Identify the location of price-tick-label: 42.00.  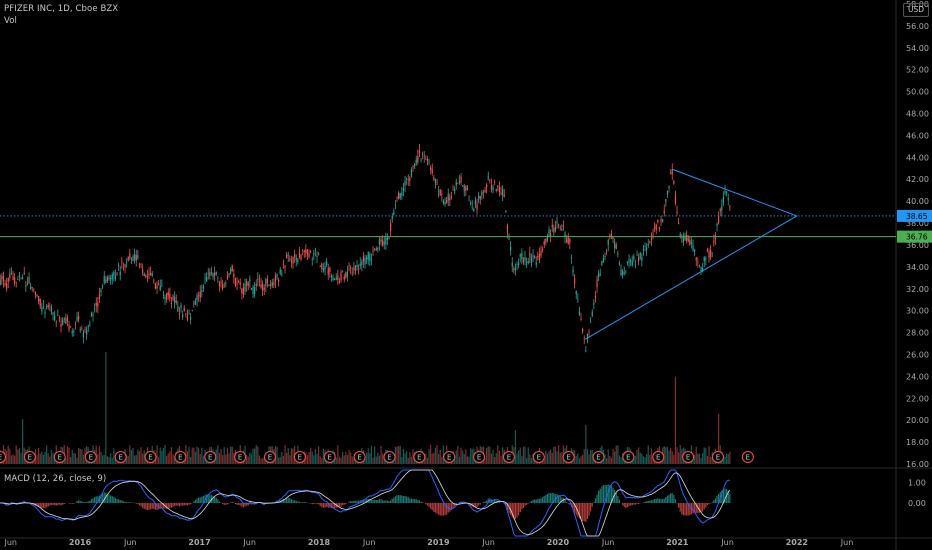
(917, 179).